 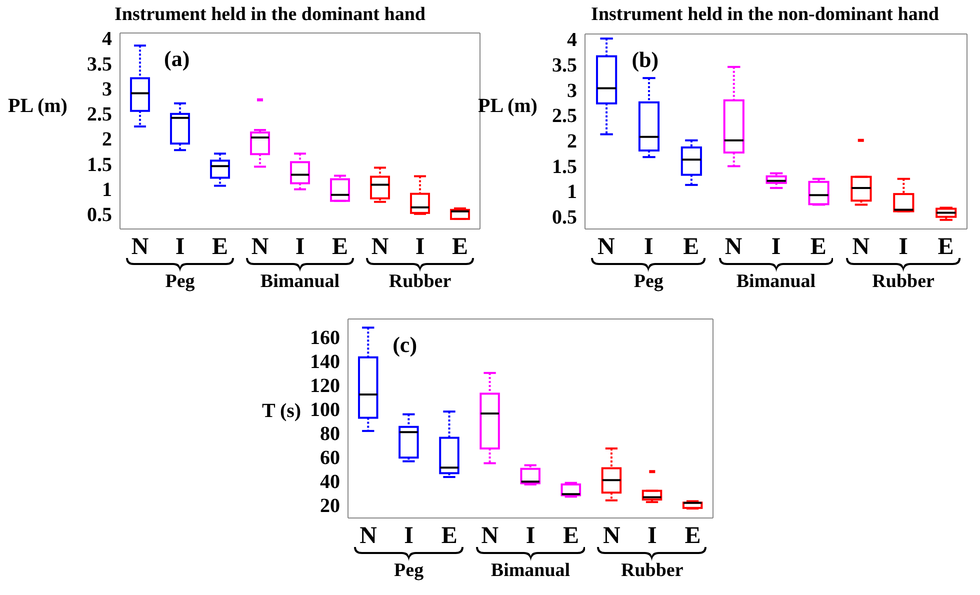 I want to click on chart-title: Instrument held in the non-dominant hand, so click(x=765, y=15).